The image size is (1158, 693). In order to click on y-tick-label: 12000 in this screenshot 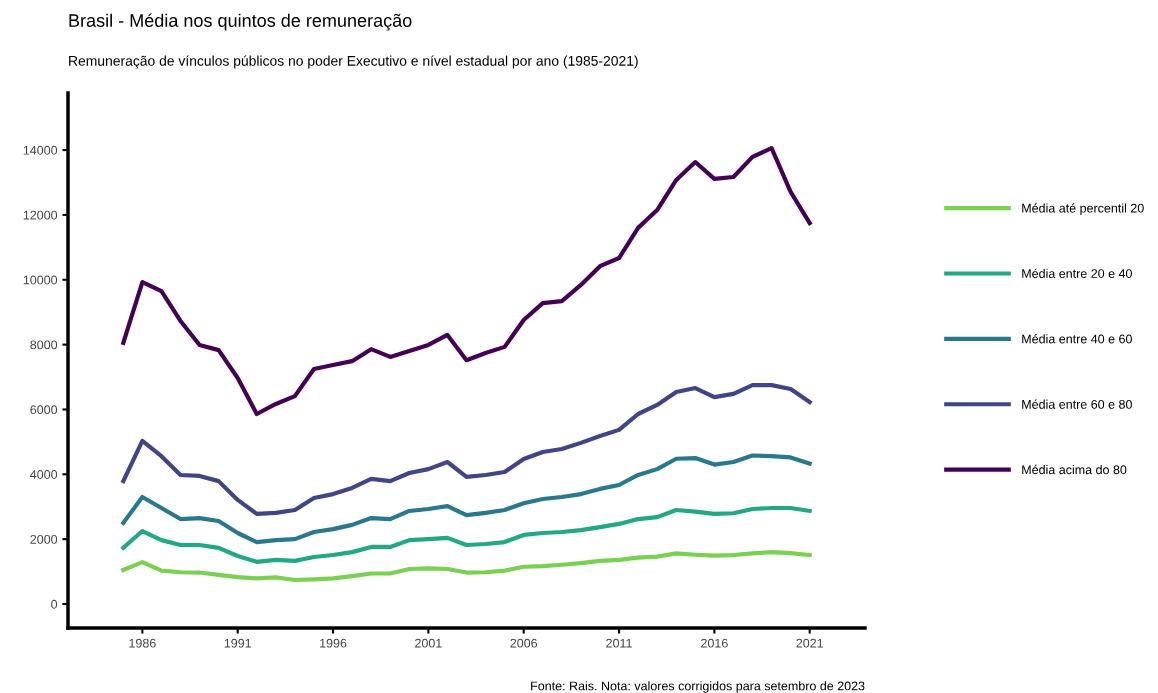, I will do `click(40, 215)`.